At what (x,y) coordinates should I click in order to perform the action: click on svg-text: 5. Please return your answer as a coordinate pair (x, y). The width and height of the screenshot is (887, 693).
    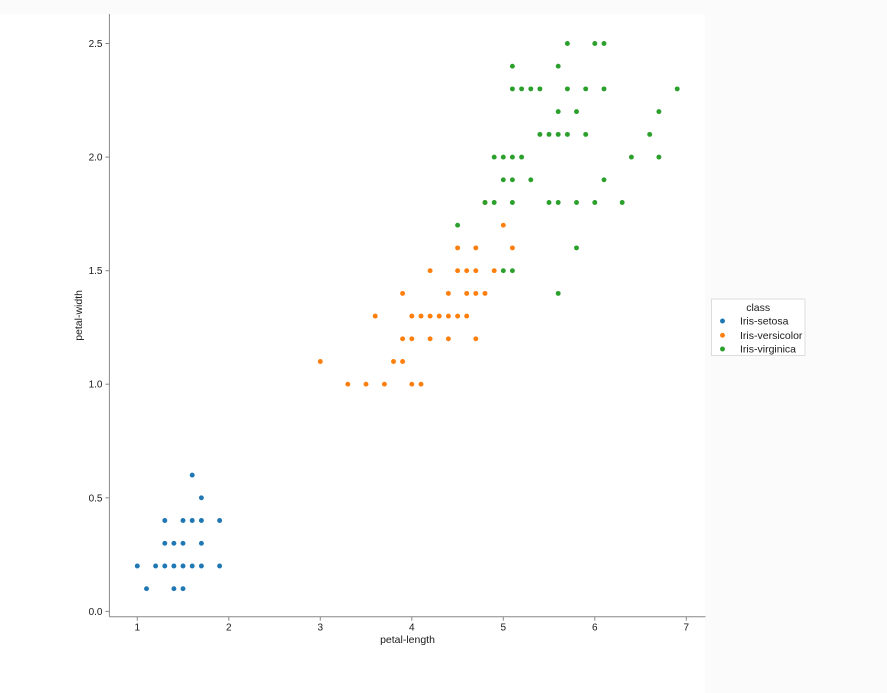
    Looking at the image, I should click on (504, 628).